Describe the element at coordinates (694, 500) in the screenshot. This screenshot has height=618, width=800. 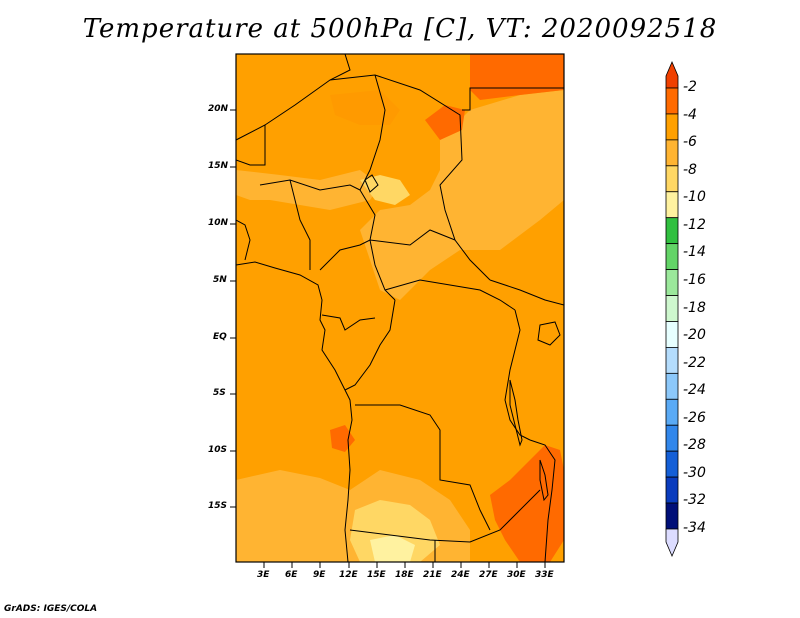
I see `colorbar-label: -32` at that location.